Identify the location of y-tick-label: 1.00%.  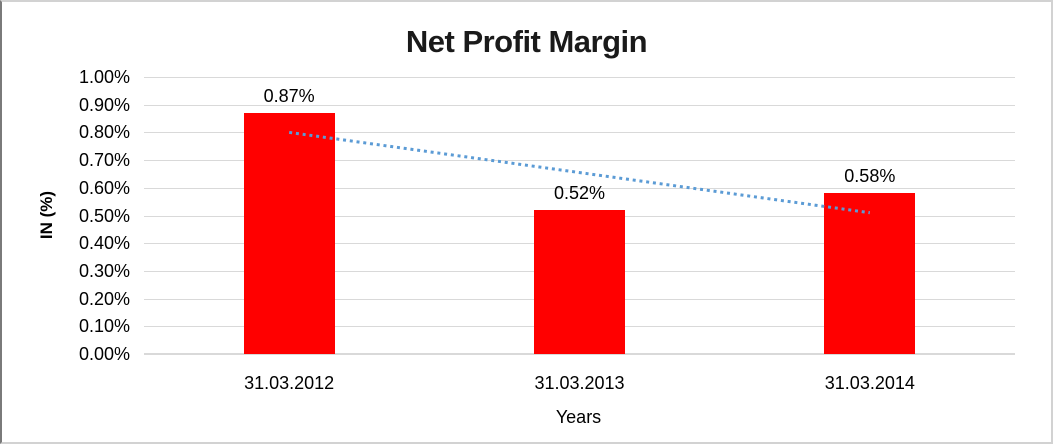
(104, 77).